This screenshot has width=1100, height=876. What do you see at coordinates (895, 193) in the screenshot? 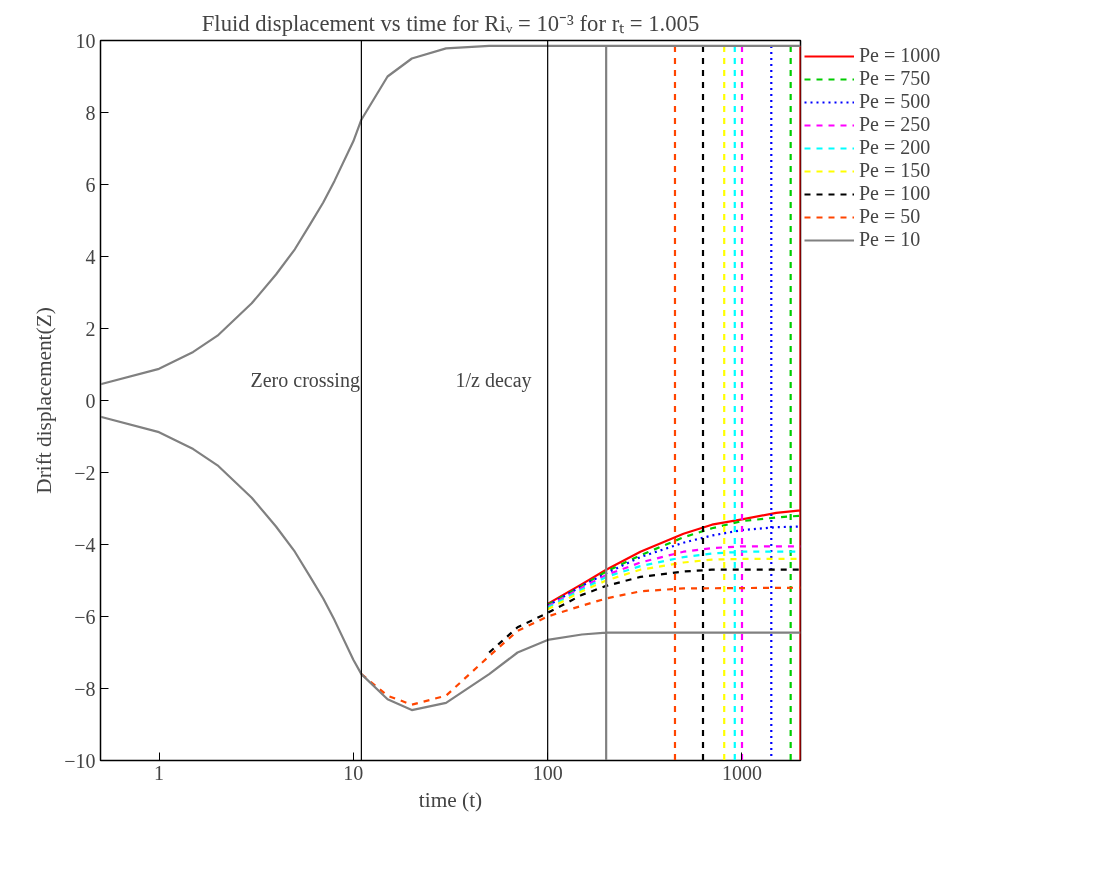
I see `legend-label: Pe = 100` at bounding box center [895, 193].